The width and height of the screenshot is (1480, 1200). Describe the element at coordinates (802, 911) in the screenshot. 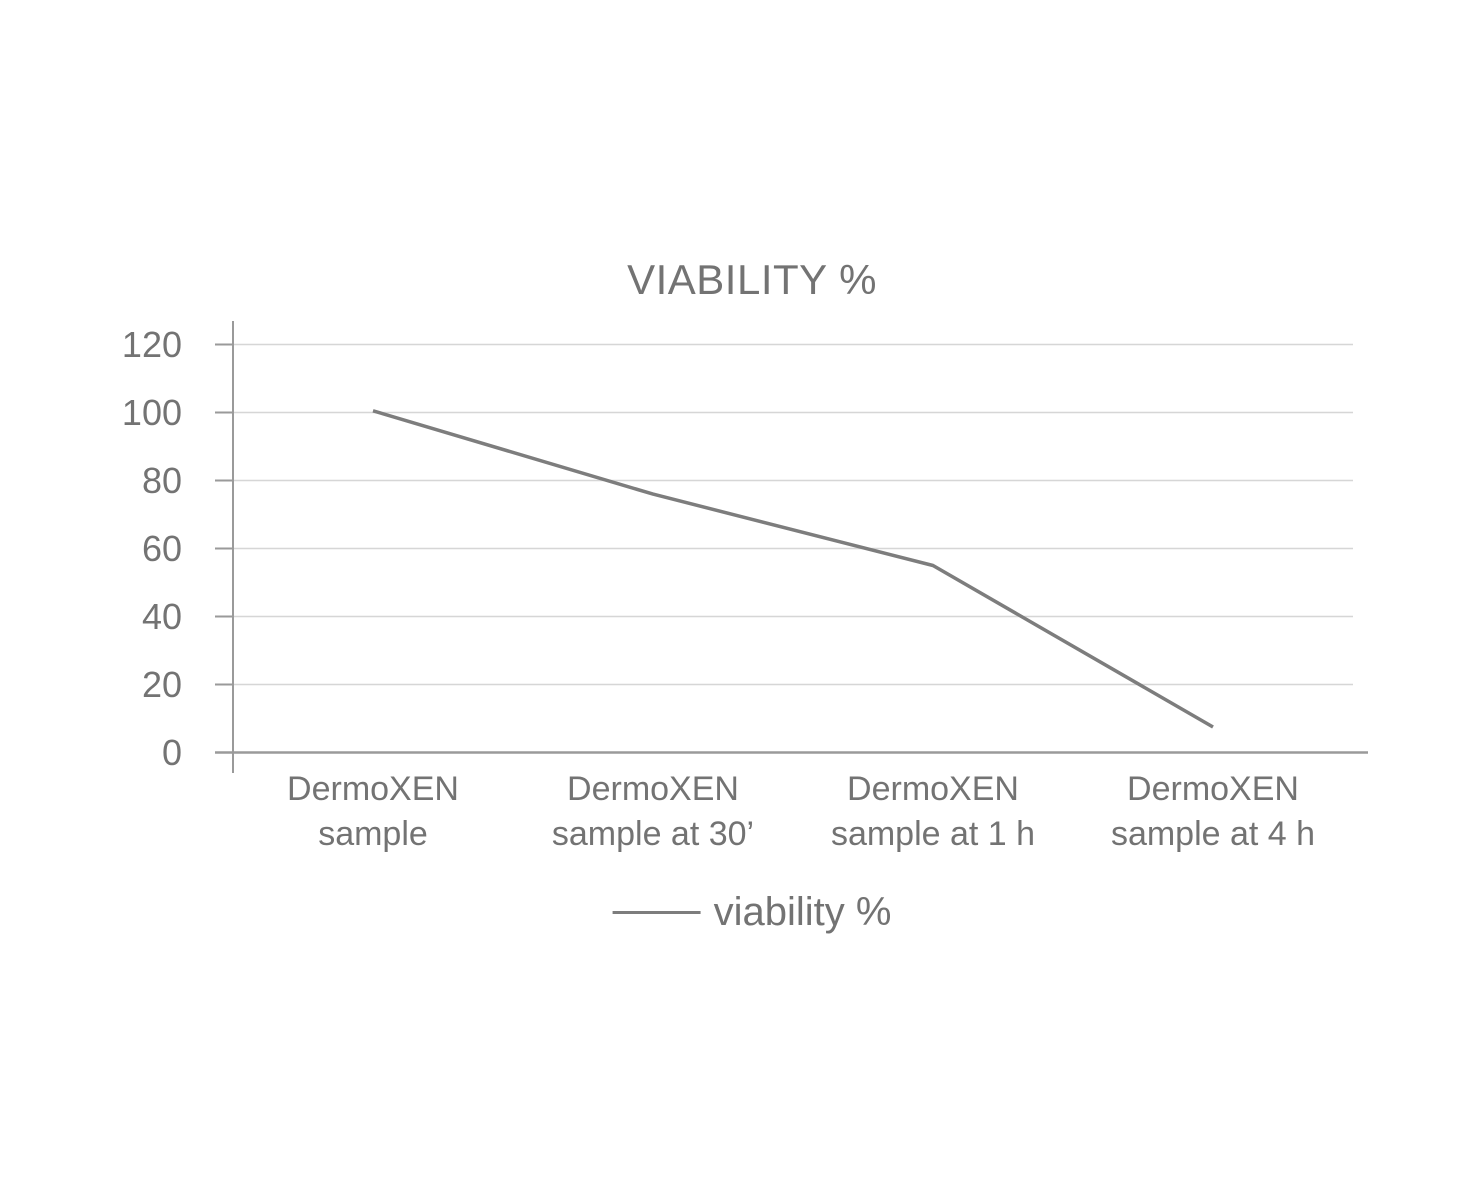

I see `legend-label: viability %` at that location.